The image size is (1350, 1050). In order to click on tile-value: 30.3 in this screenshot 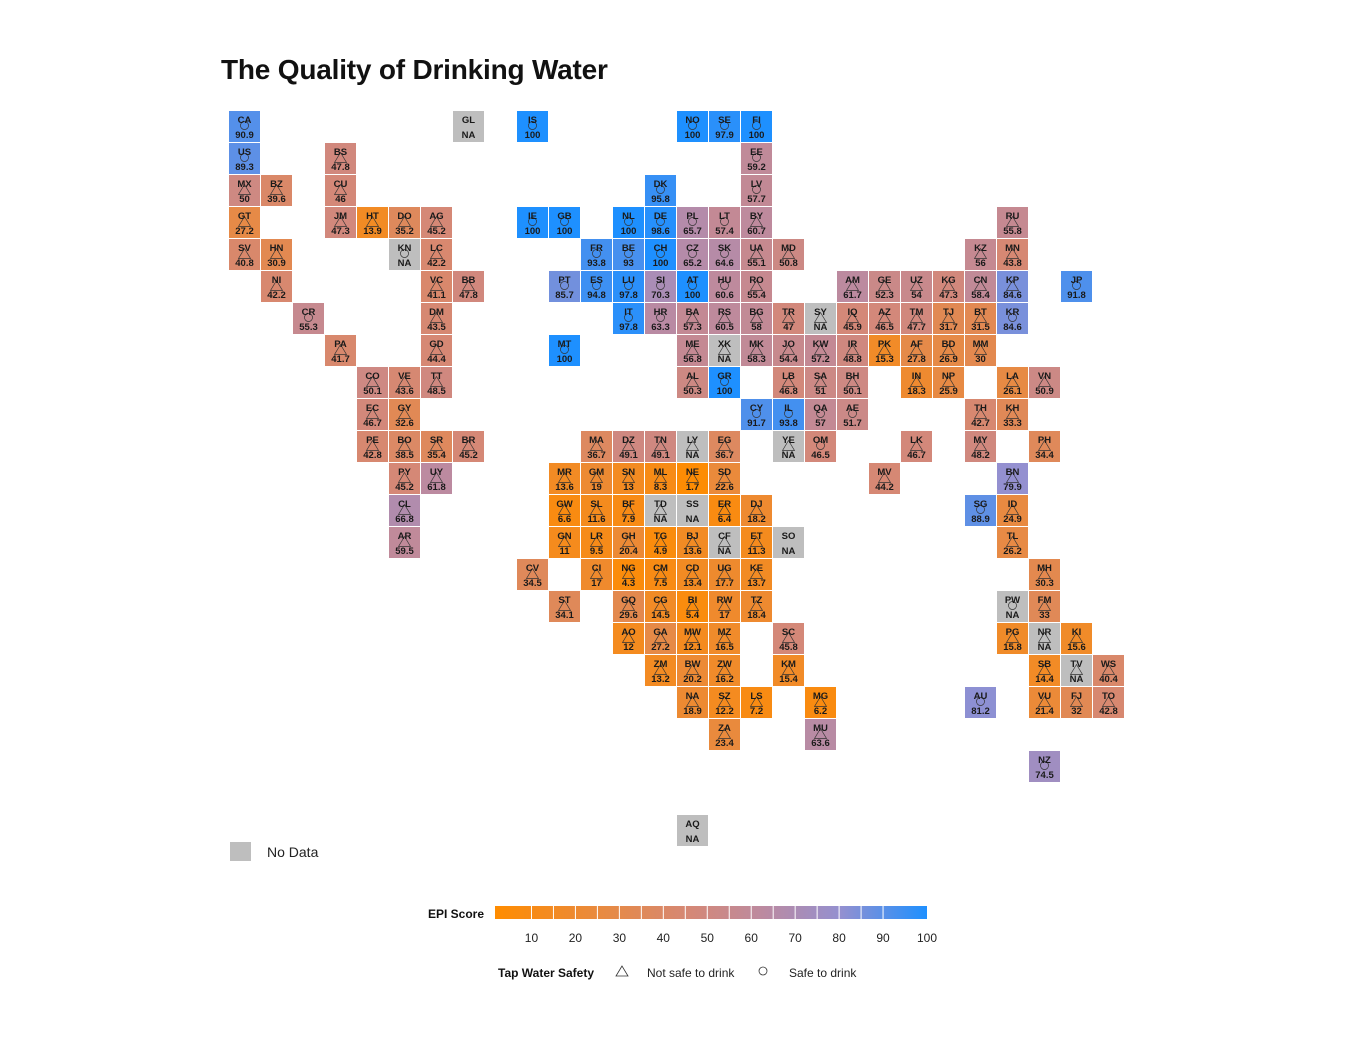, I will do `click(1044, 583)`.